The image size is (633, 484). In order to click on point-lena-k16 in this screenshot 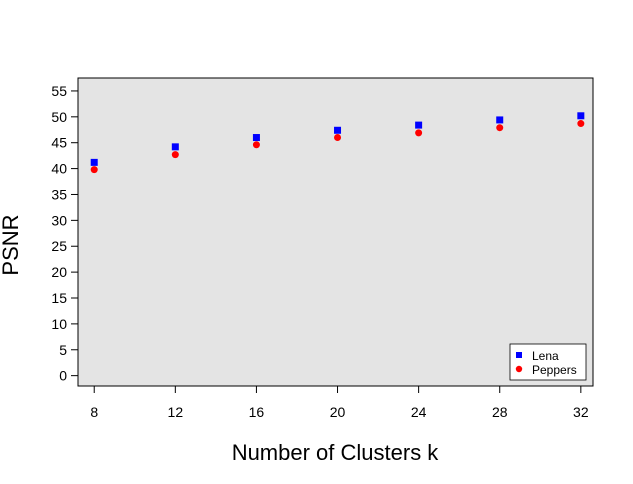, I will do `click(256, 138)`.